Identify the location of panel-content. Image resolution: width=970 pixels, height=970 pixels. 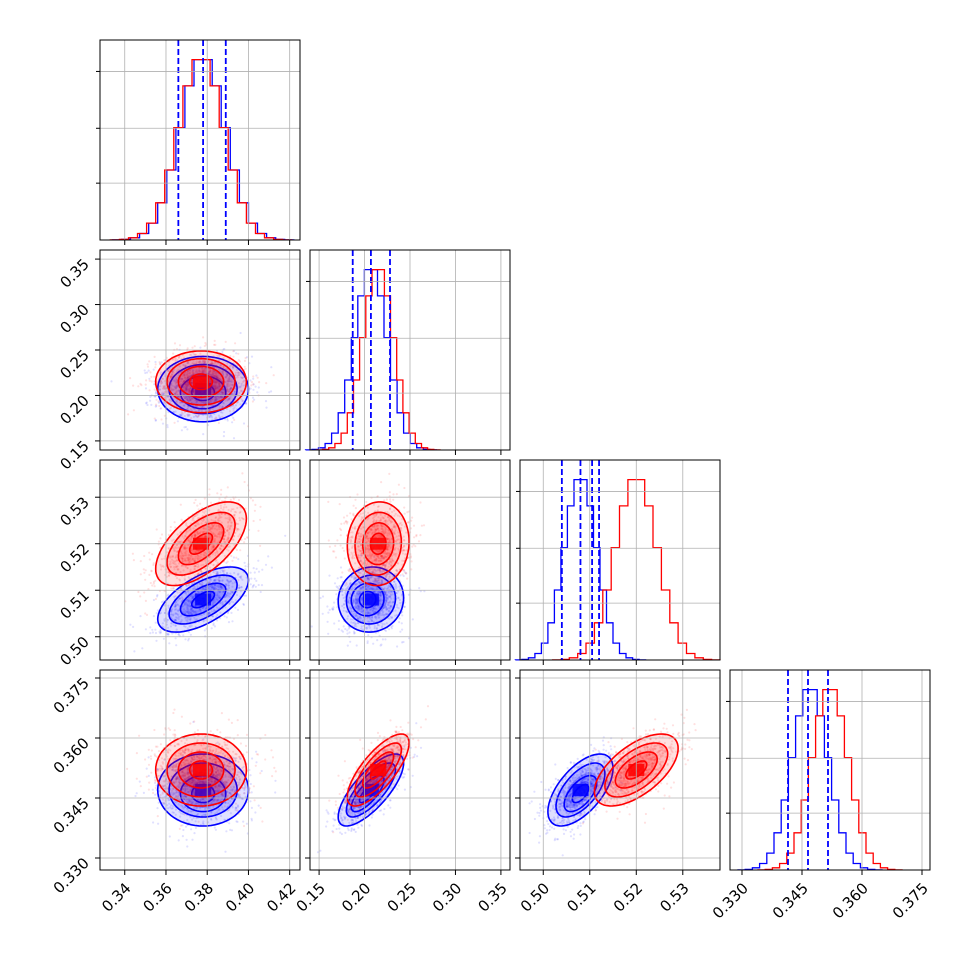
(205, 562).